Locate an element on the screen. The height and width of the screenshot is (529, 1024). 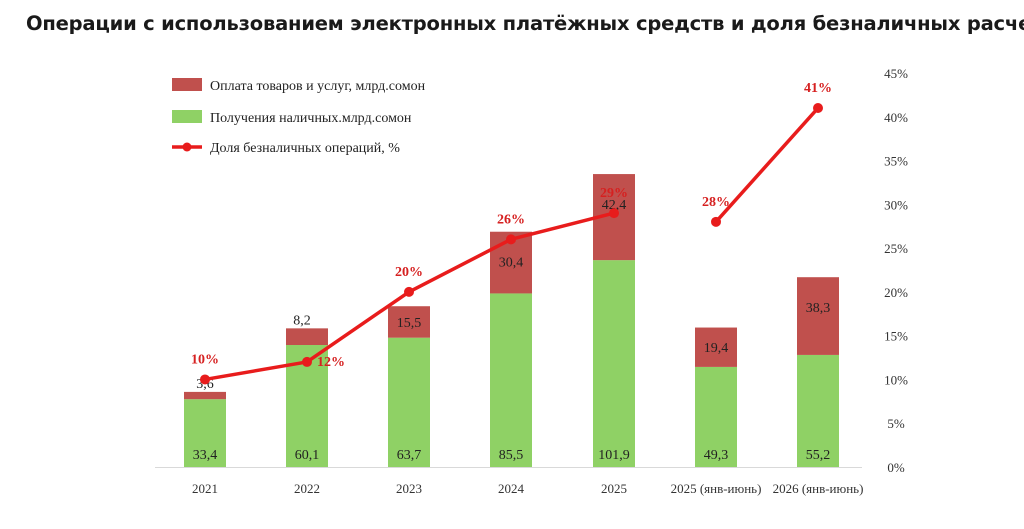
x-tick-label-4: 2025 is located at coordinates (614, 488).